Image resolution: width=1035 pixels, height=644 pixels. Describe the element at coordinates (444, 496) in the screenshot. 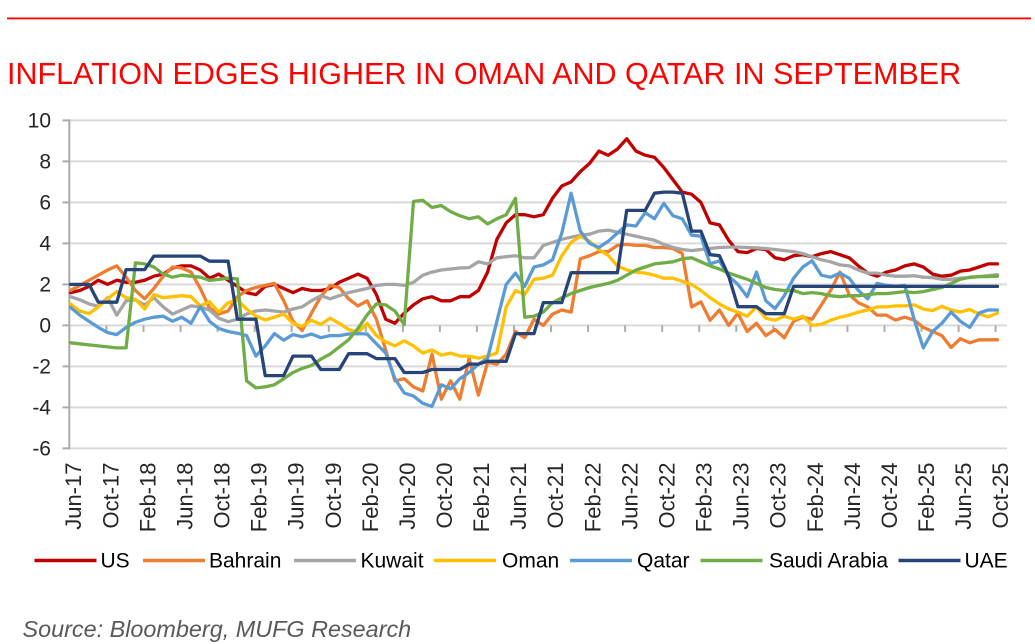

I see `svg-text: Oct-20` at that location.